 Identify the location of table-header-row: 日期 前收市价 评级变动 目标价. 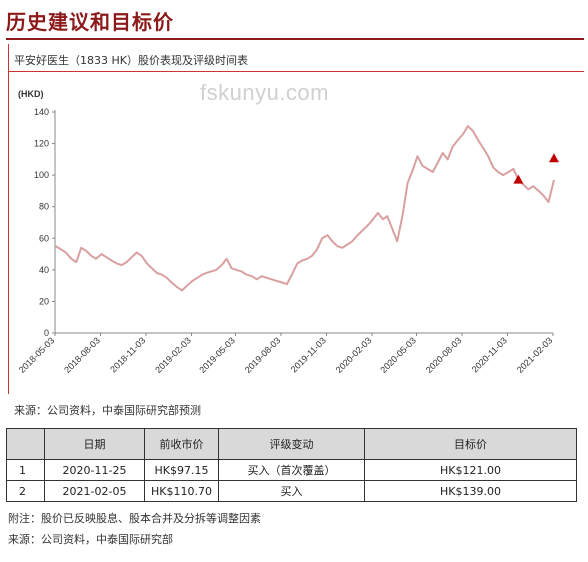
(291, 444).